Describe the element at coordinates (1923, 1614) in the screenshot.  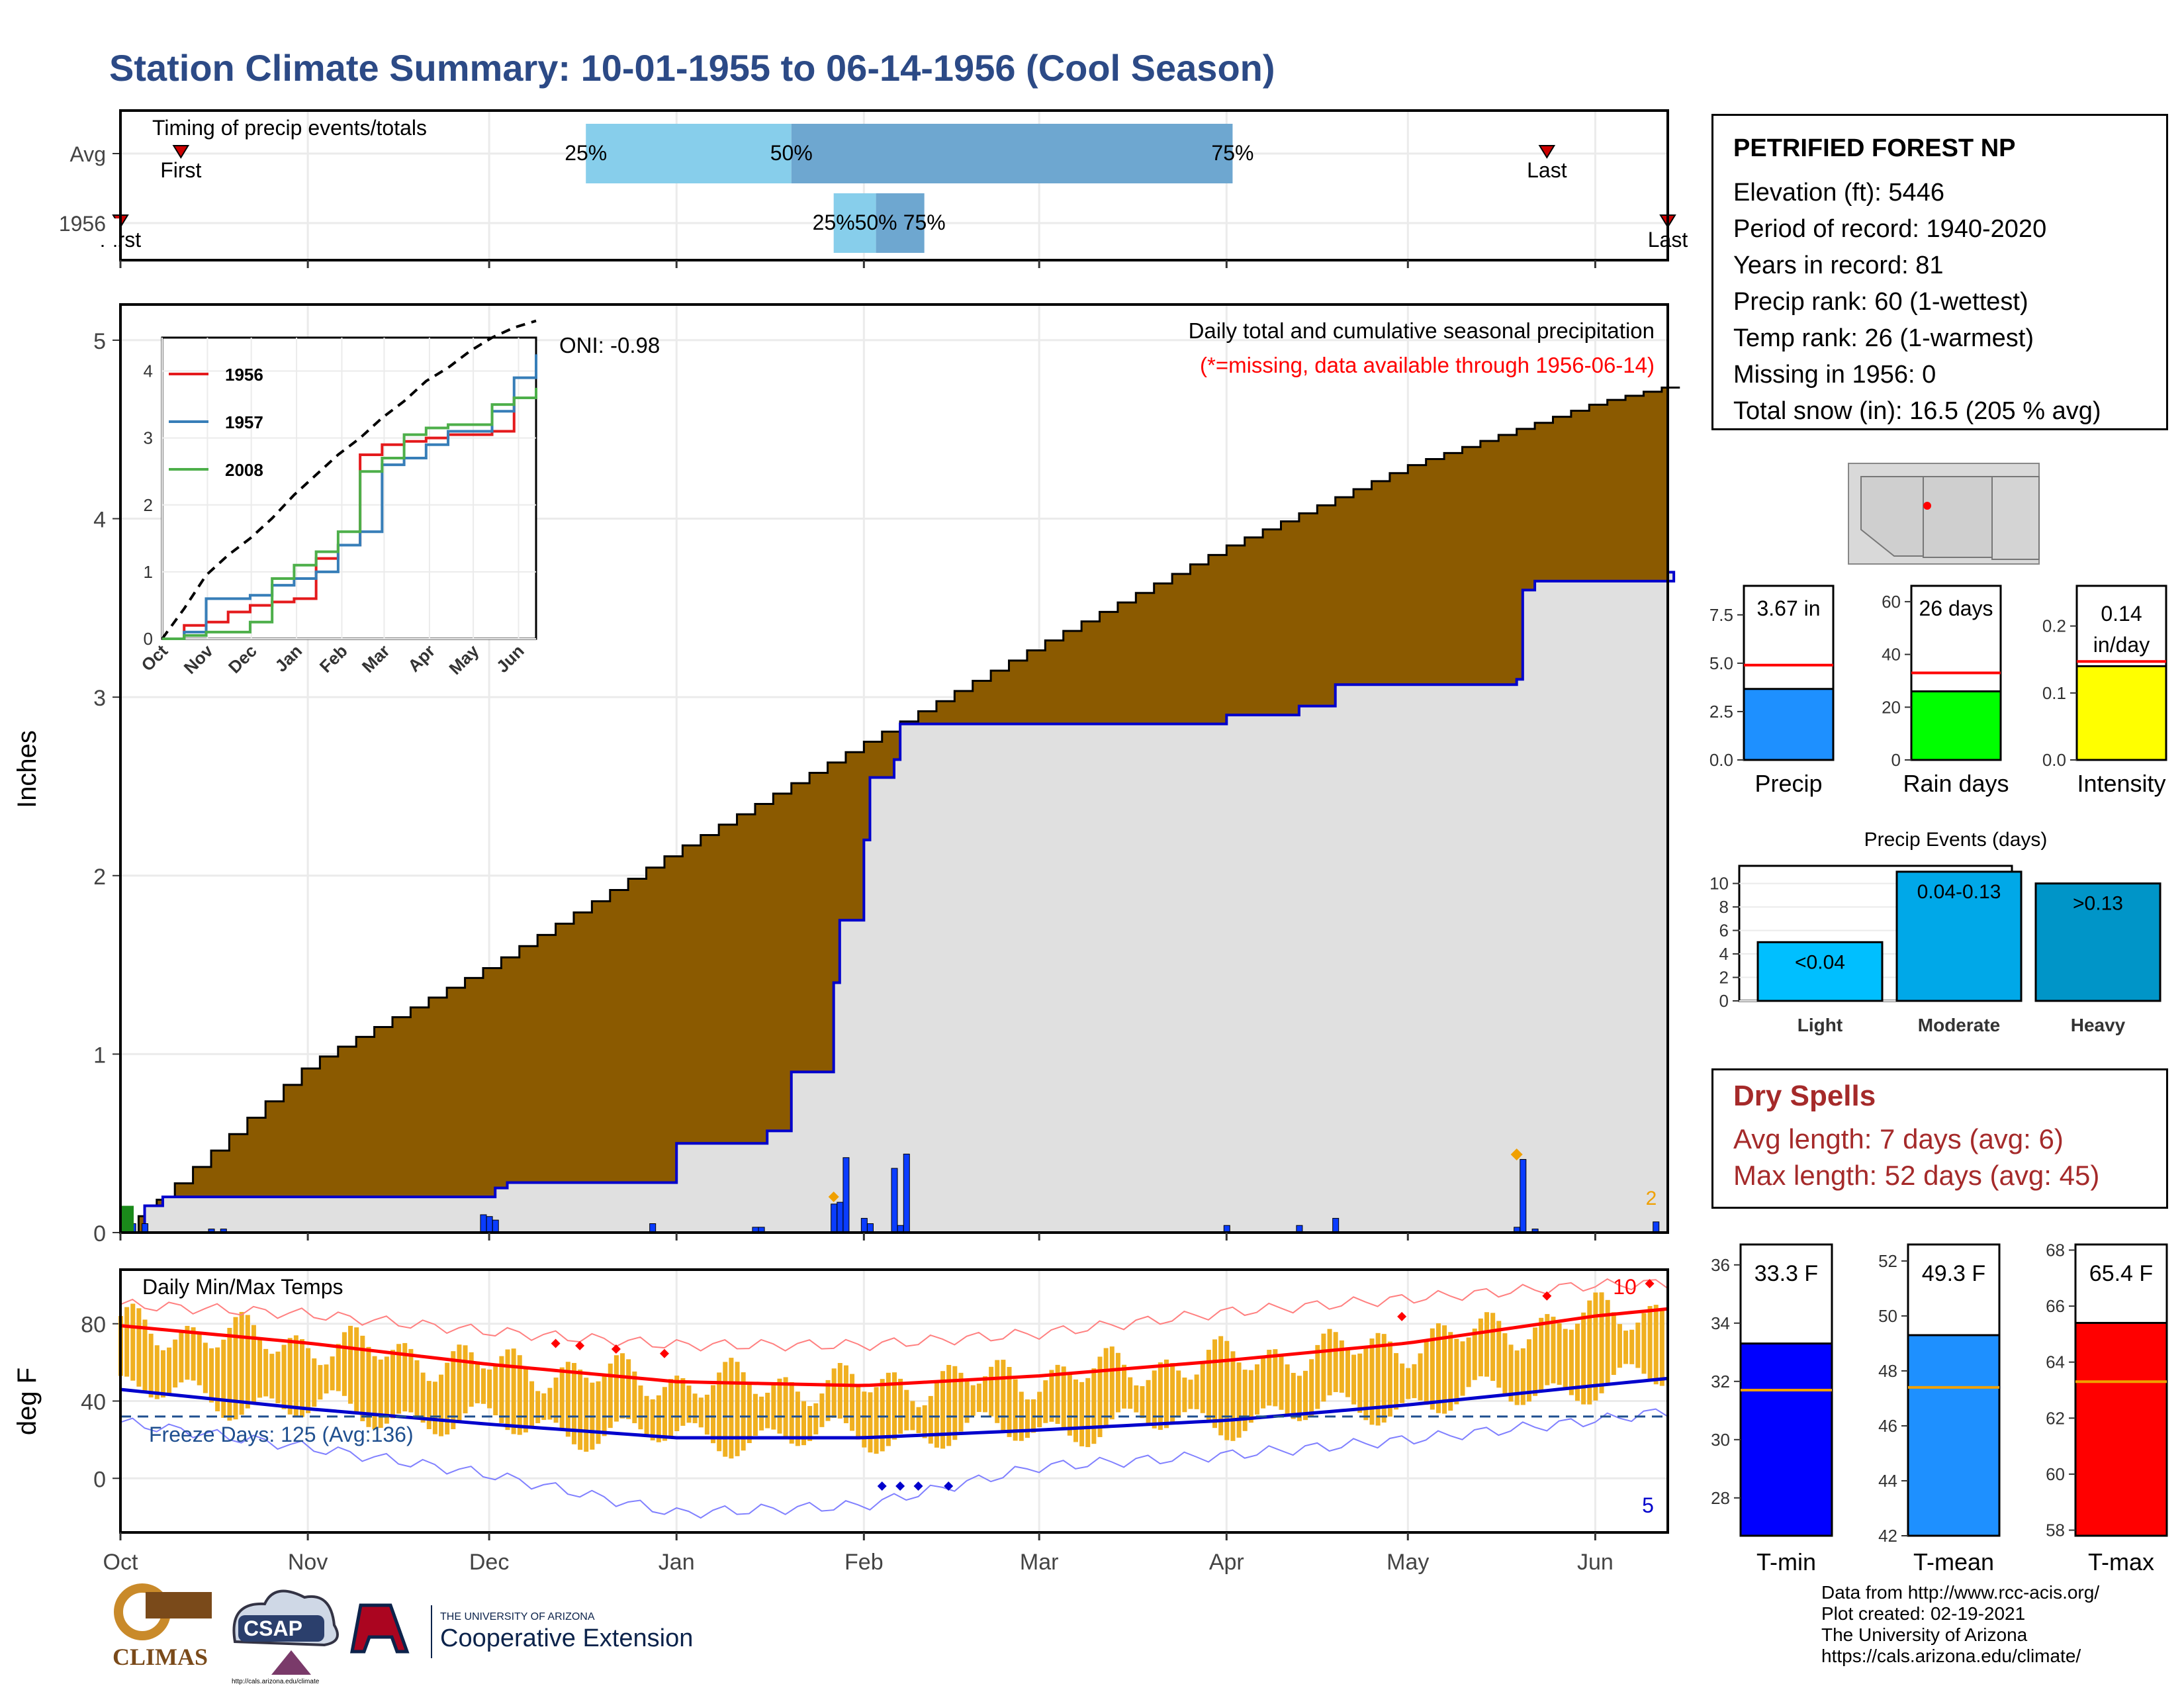
I see `credit-plot-date: Plot created: 02-19-2021` at that location.